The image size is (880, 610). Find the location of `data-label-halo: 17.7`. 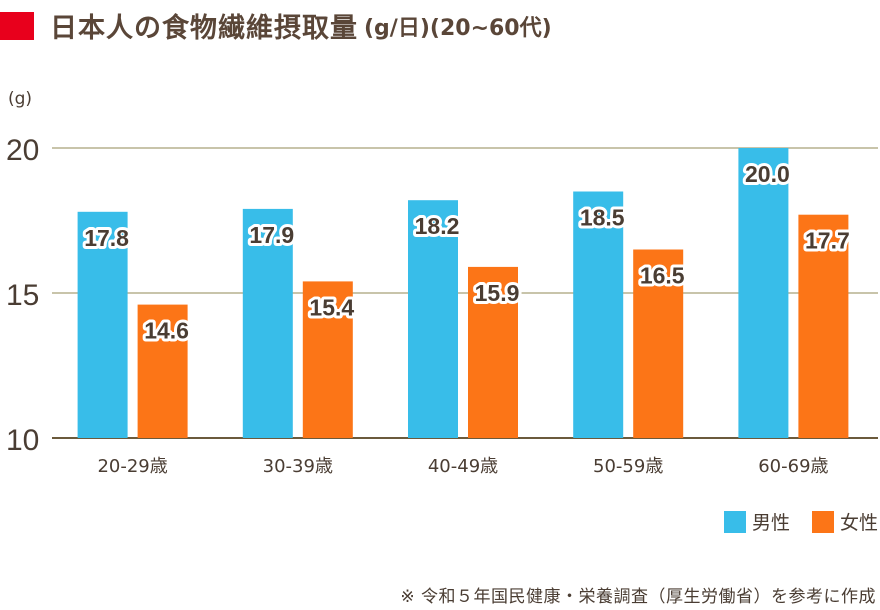

data-label-halo: 17.7 is located at coordinates (827, 241).